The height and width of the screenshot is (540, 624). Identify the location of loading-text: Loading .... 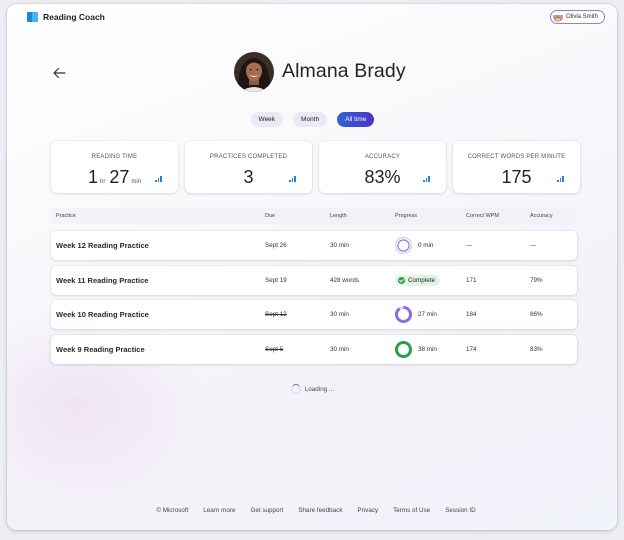
(319, 389).